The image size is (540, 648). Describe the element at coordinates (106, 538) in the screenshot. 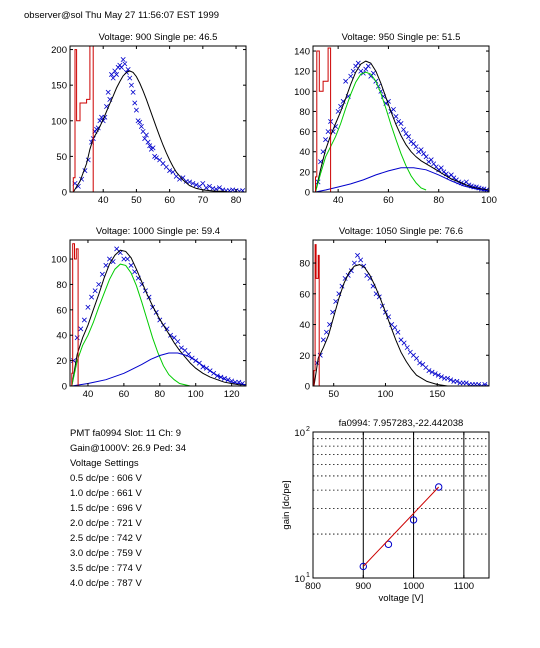

I see `setting-row: 2.5 dc/pe : 742 V` at that location.